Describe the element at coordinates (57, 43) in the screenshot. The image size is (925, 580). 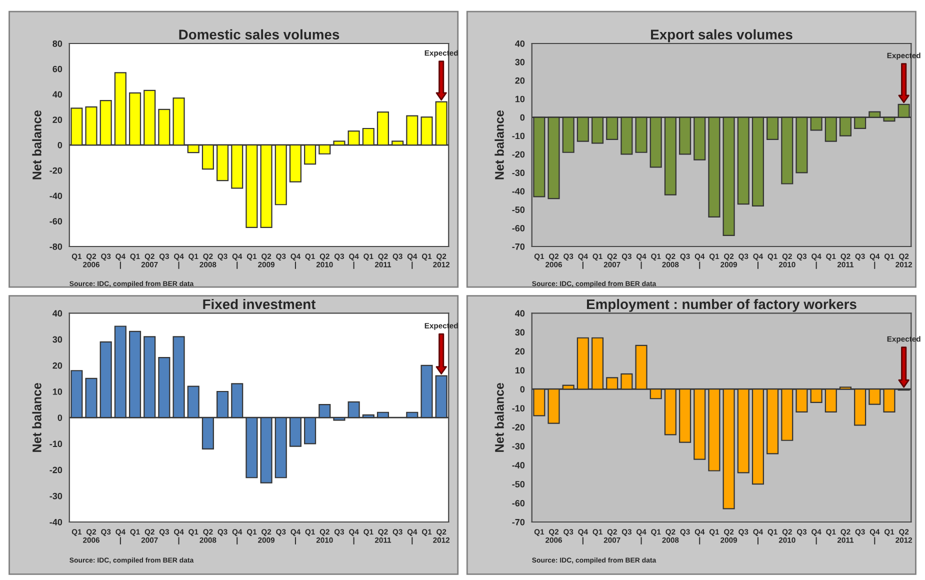
I see `y-tick-label: 80` at that location.